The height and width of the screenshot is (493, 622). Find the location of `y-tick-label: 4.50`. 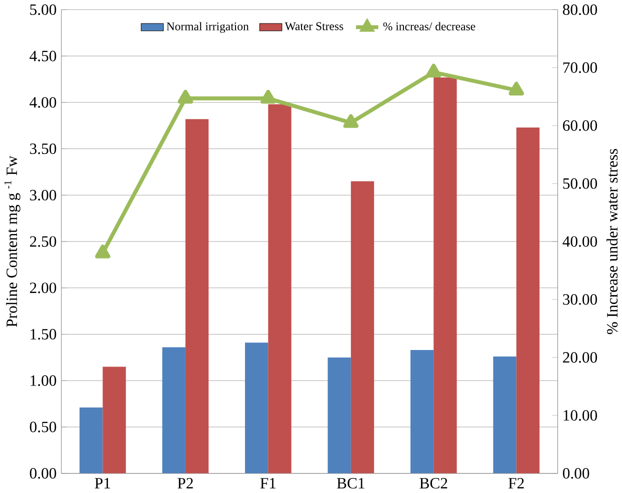

y-tick-label: 4.50 is located at coordinates (43, 56).